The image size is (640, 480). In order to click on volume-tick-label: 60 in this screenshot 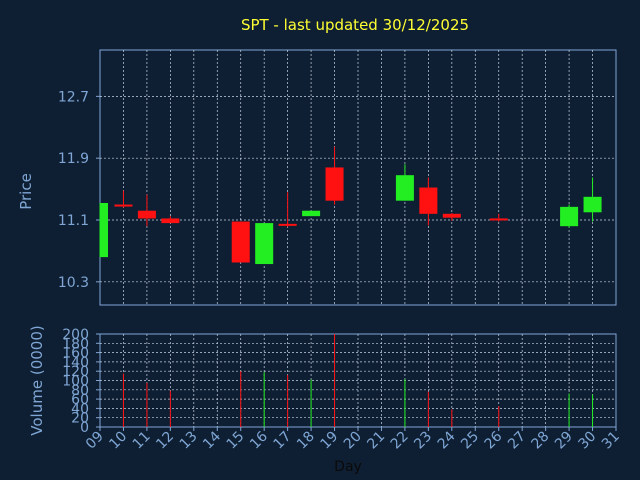, I will do `click(80, 400)`.